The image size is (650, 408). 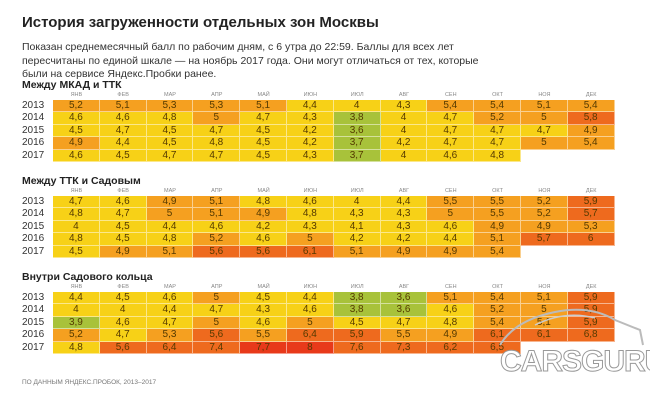 I want to click on heatmap-cell: 3,6, so click(x=404, y=310).